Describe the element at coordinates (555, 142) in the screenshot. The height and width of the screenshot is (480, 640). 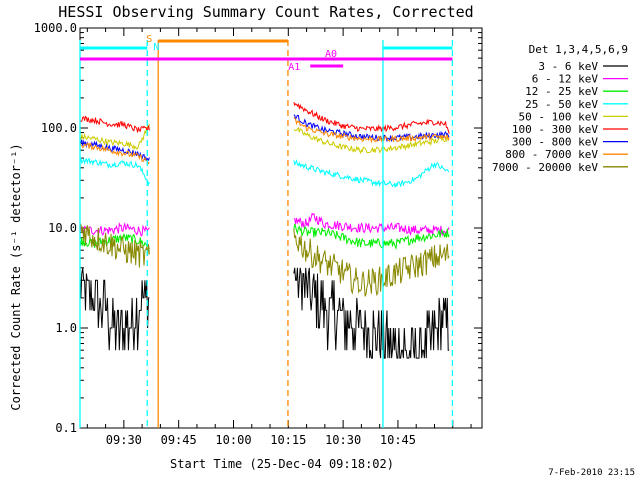
I see `legend-entry-label: 300 - 800 keV` at that location.